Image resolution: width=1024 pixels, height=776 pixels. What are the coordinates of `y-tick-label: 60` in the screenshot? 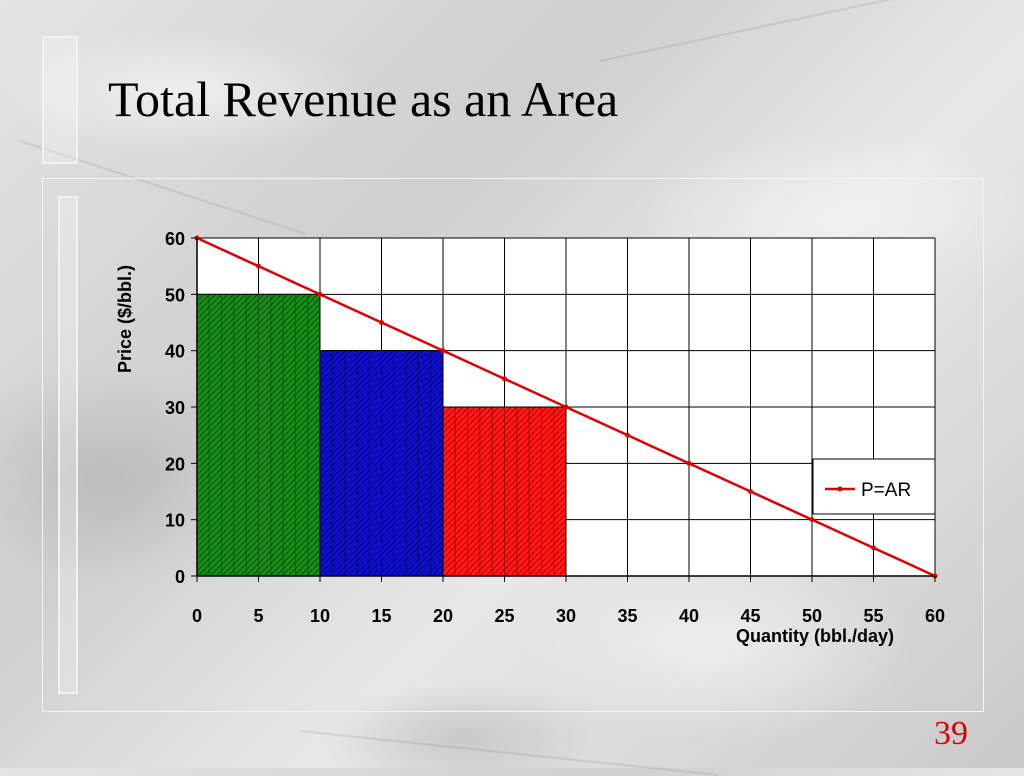 It's located at (175, 239).